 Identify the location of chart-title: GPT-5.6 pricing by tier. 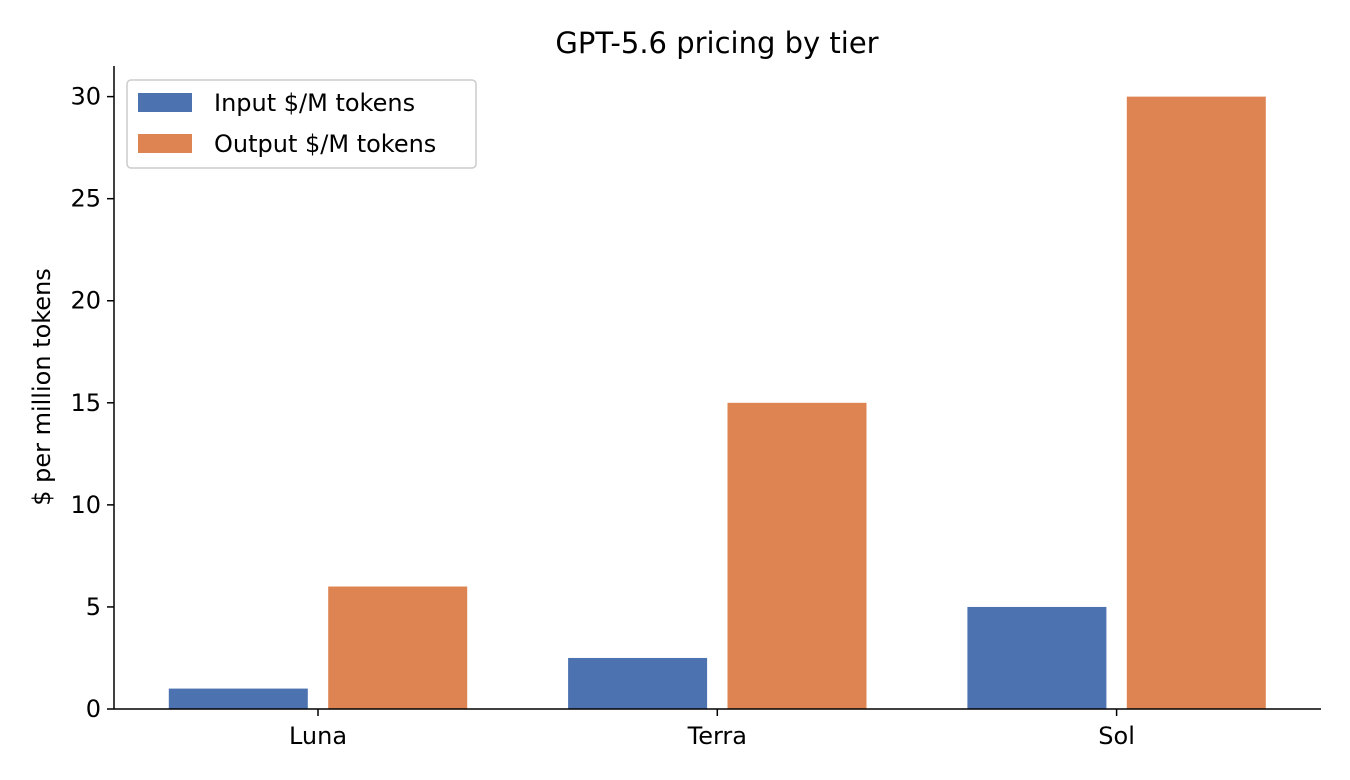
(716, 43).